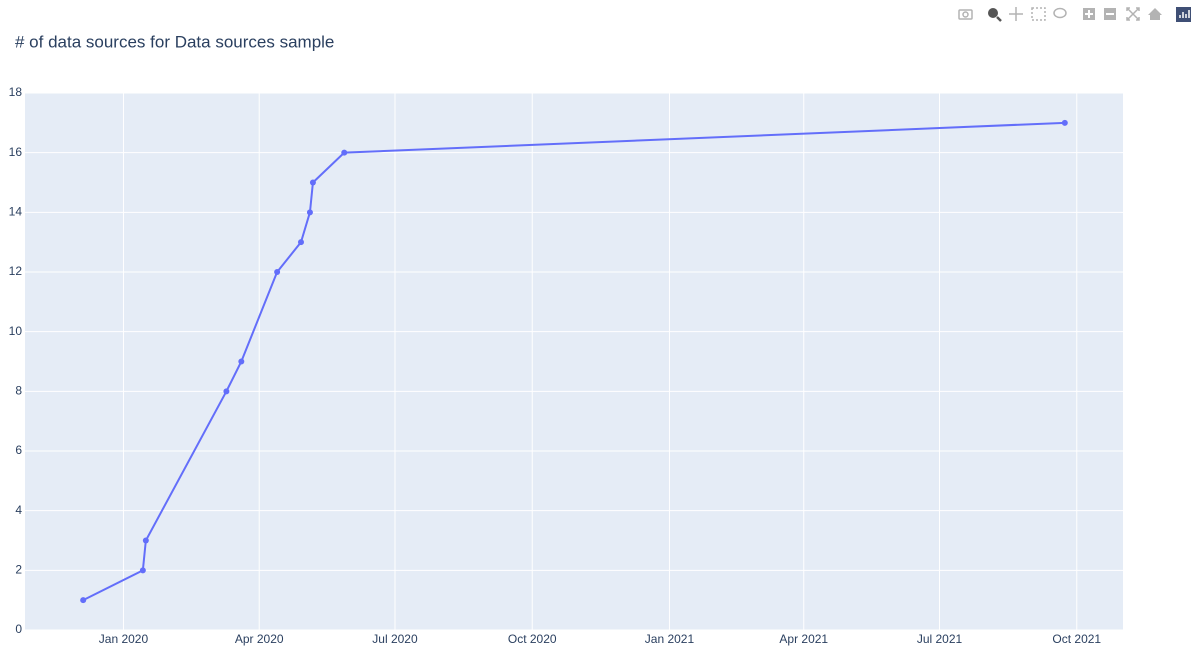 This screenshot has height=657, width=1200. Describe the element at coordinates (670, 639) in the screenshot. I see `x-tick-label: Jan 2021` at that location.